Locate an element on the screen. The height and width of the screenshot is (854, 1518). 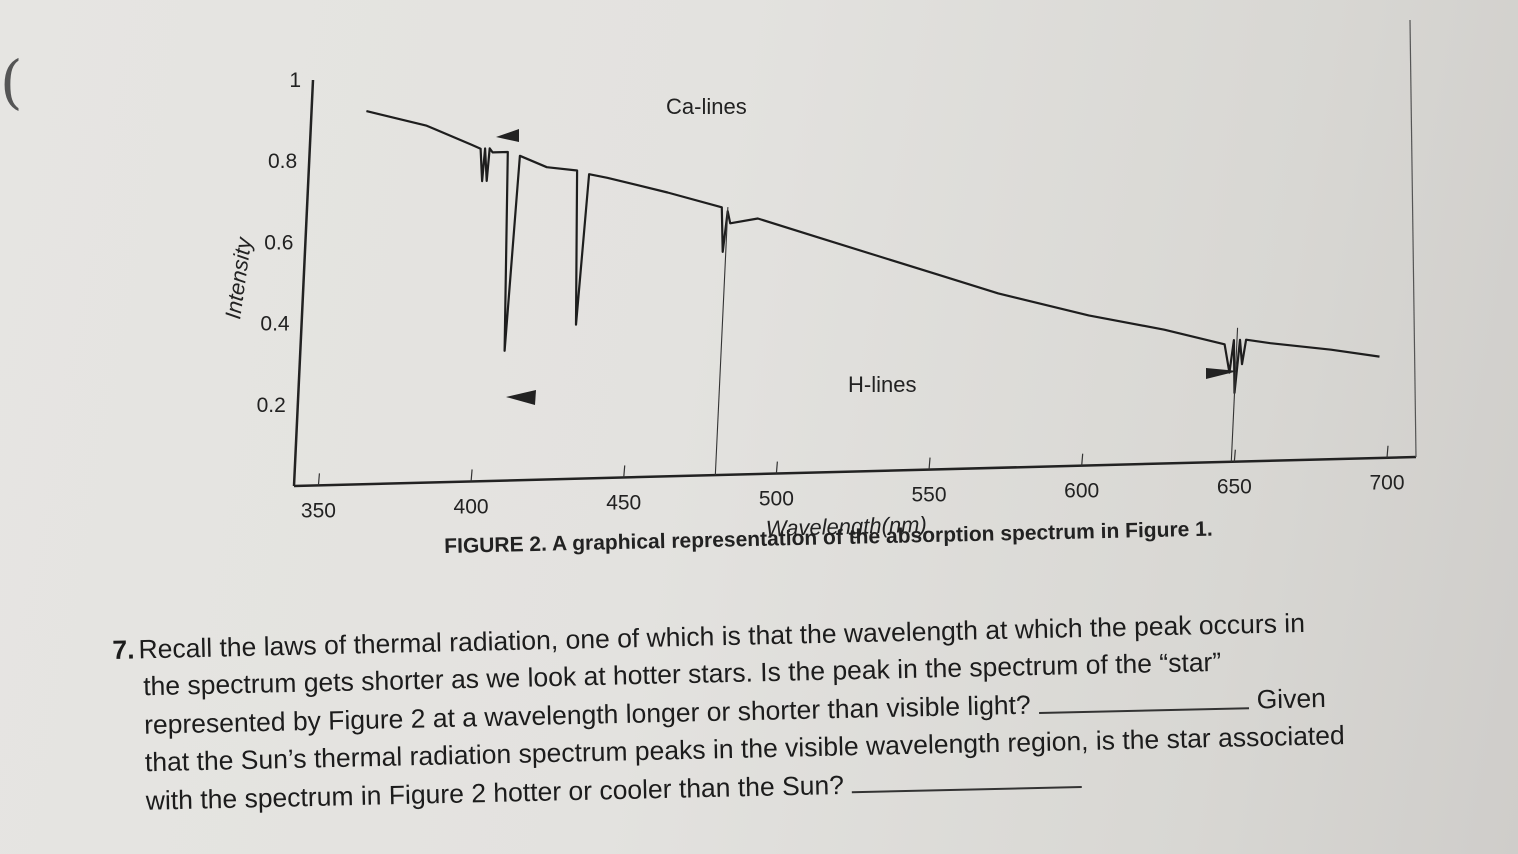
y-tick-label: 0.4 is located at coordinates (275, 324).